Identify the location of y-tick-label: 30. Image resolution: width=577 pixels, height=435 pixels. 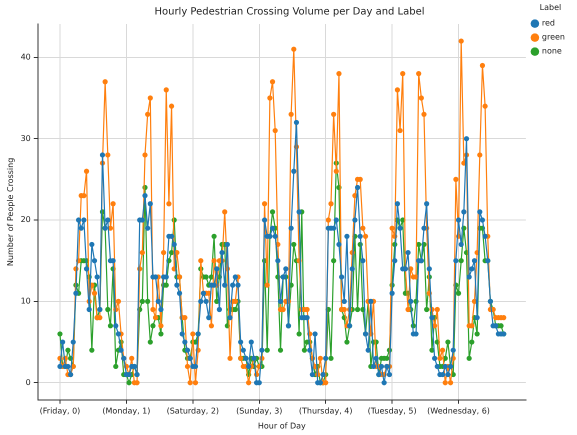
(25, 138).